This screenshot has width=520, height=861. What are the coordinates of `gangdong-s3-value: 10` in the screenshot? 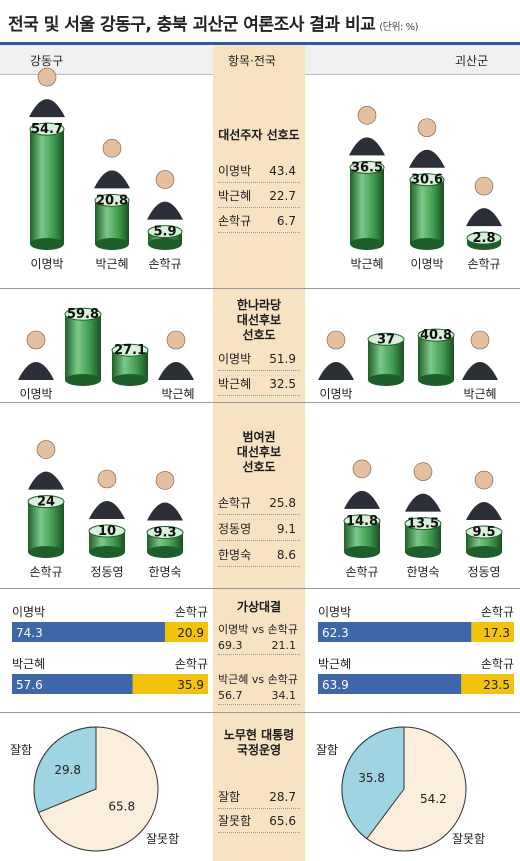 It's located at (107, 531).